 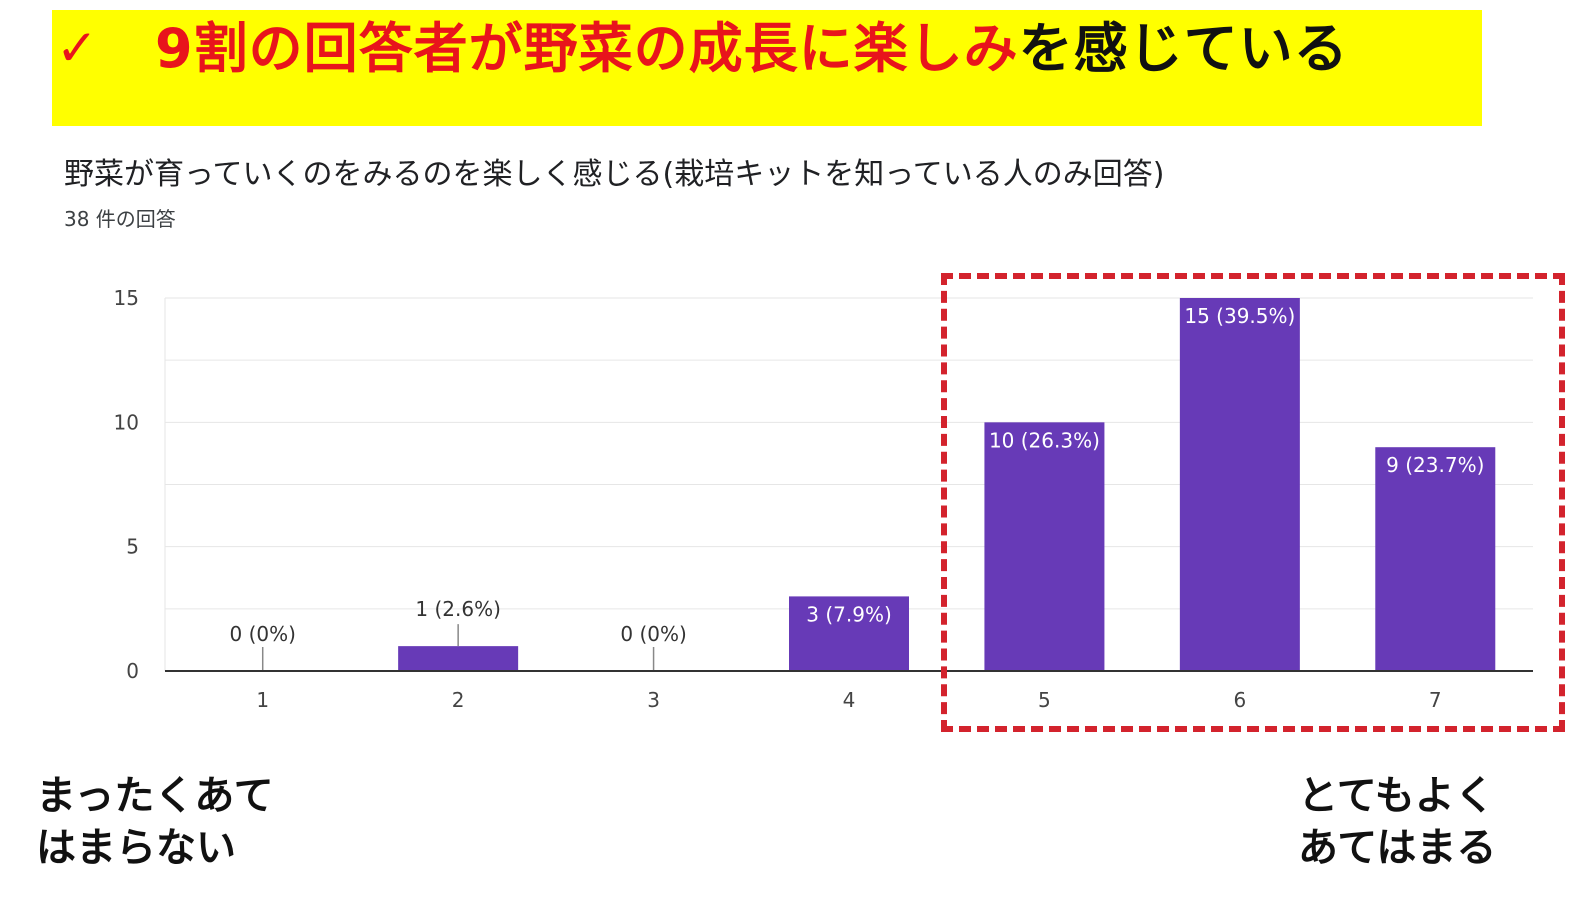 What do you see at coordinates (132, 671) in the screenshot?
I see `y-tick-label: 0` at bounding box center [132, 671].